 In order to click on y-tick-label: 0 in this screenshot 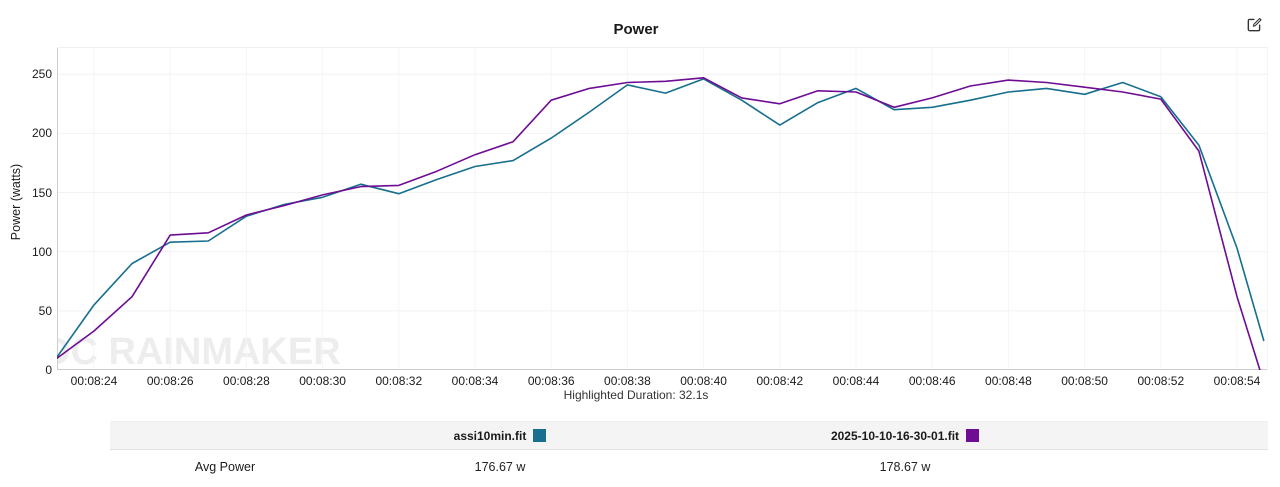, I will do `click(48, 370)`.